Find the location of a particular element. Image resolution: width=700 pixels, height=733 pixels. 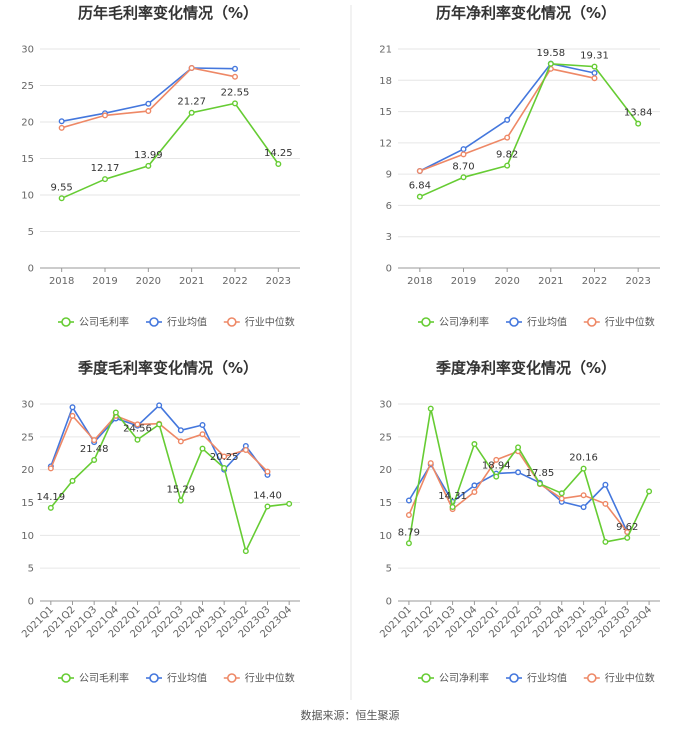

chart-title: 历年毛利率变化情况（%） is located at coordinates (168, 13).